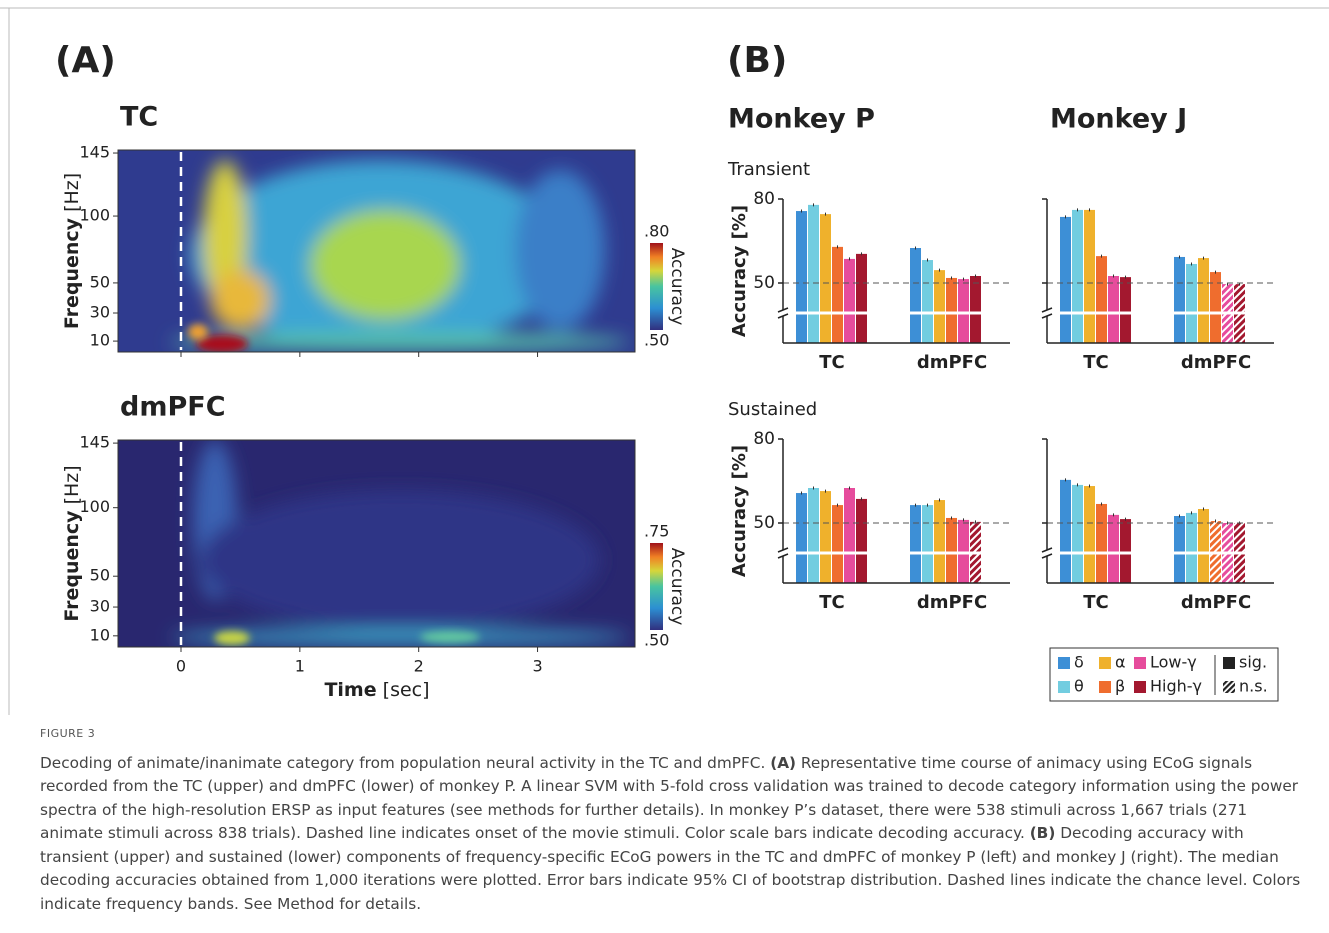 The image size is (1329, 933). Describe the element at coordinates (783, 762) in the screenshot. I see `caption-bold: (A)` at that location.